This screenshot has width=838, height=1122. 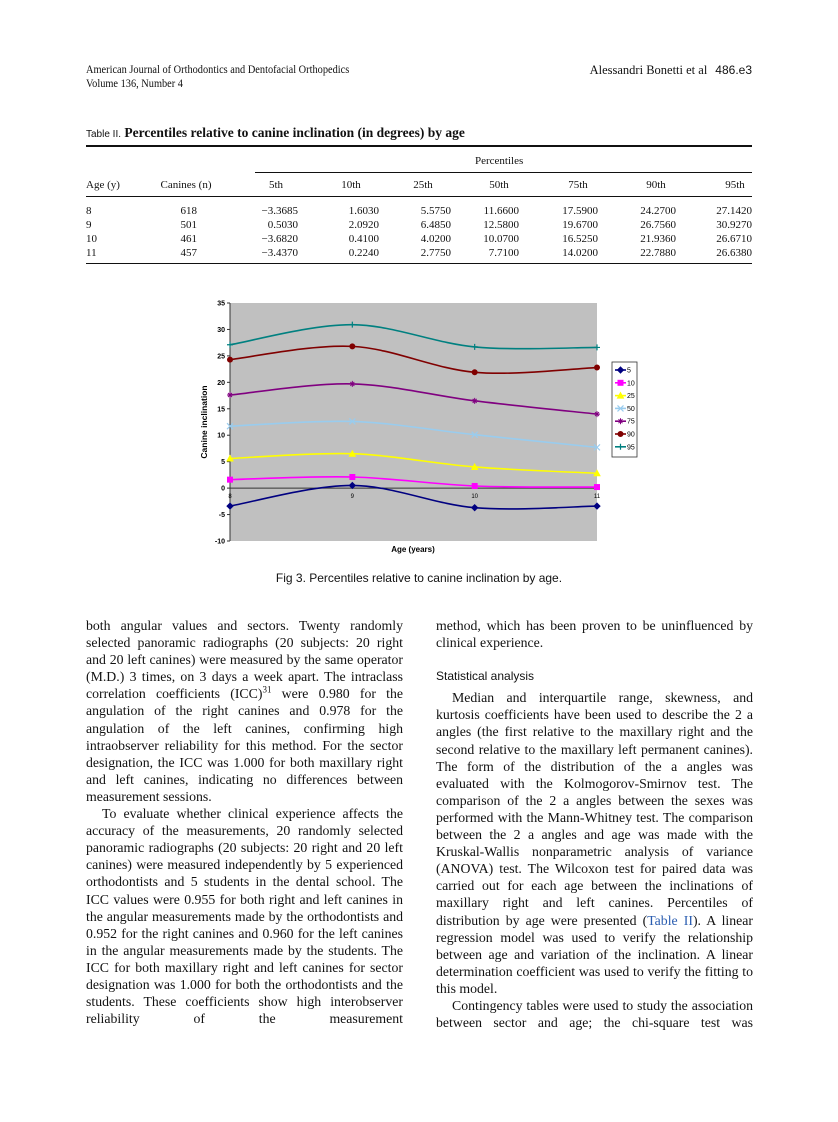 What do you see at coordinates (474, 497) in the screenshot?
I see `x-tick-label: 10` at bounding box center [474, 497].